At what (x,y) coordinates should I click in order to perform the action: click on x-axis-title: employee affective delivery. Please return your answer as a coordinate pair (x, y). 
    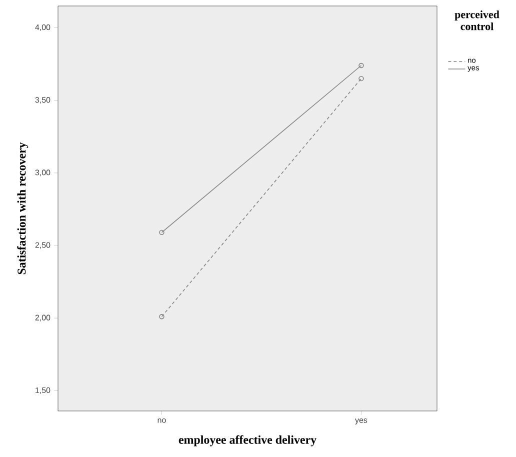
    Looking at the image, I should click on (247, 440).